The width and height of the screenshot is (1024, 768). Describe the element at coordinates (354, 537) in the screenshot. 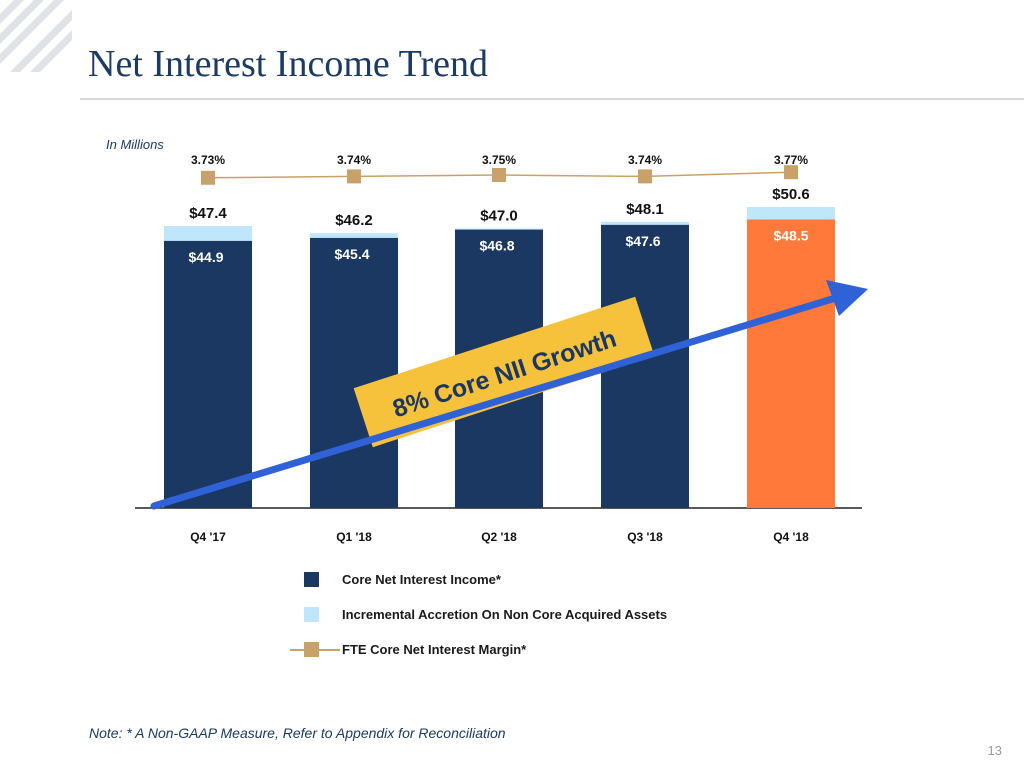

I see `x-tick-label-1: Q1 '18` at that location.